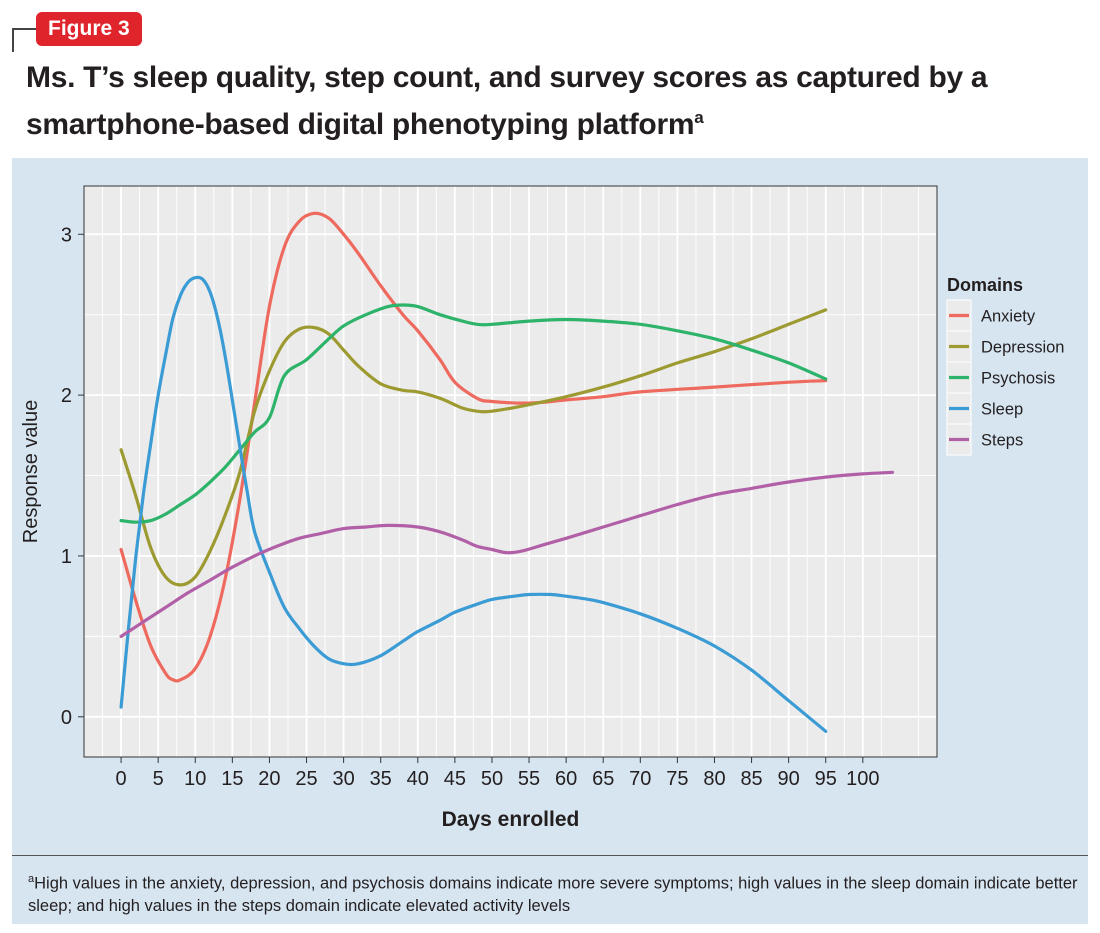 The image size is (1100, 933). I want to click on series-line-steps, so click(507, 554).